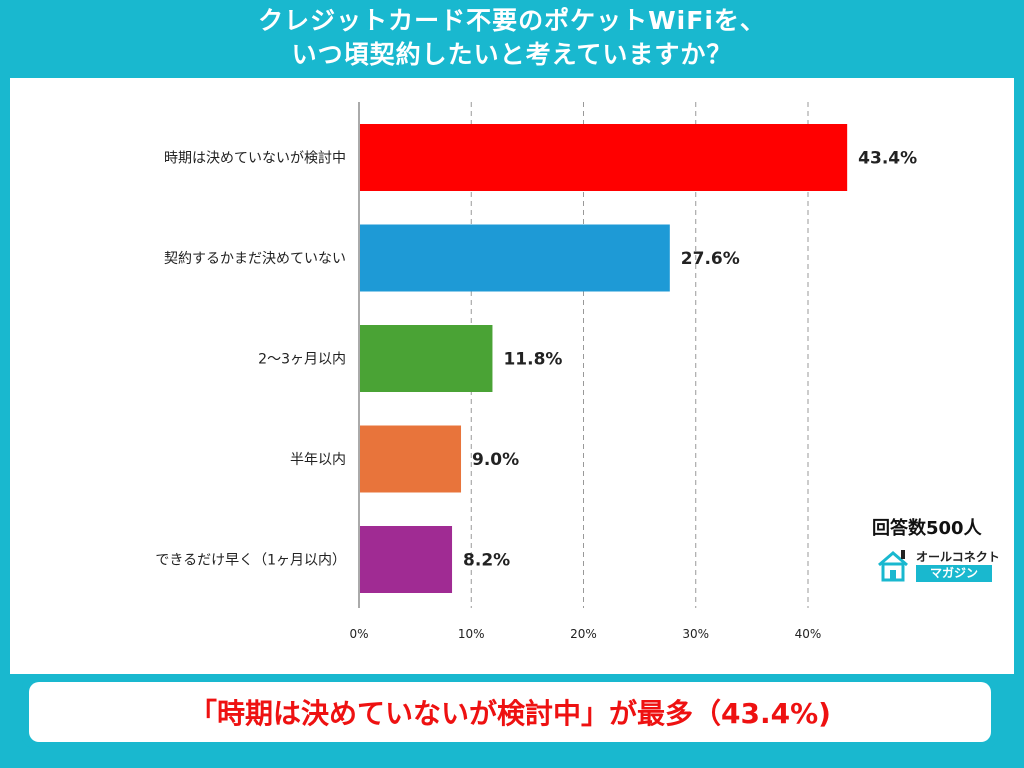  I want to click on category-label: 2〜3ヶ月以内, so click(302, 360).